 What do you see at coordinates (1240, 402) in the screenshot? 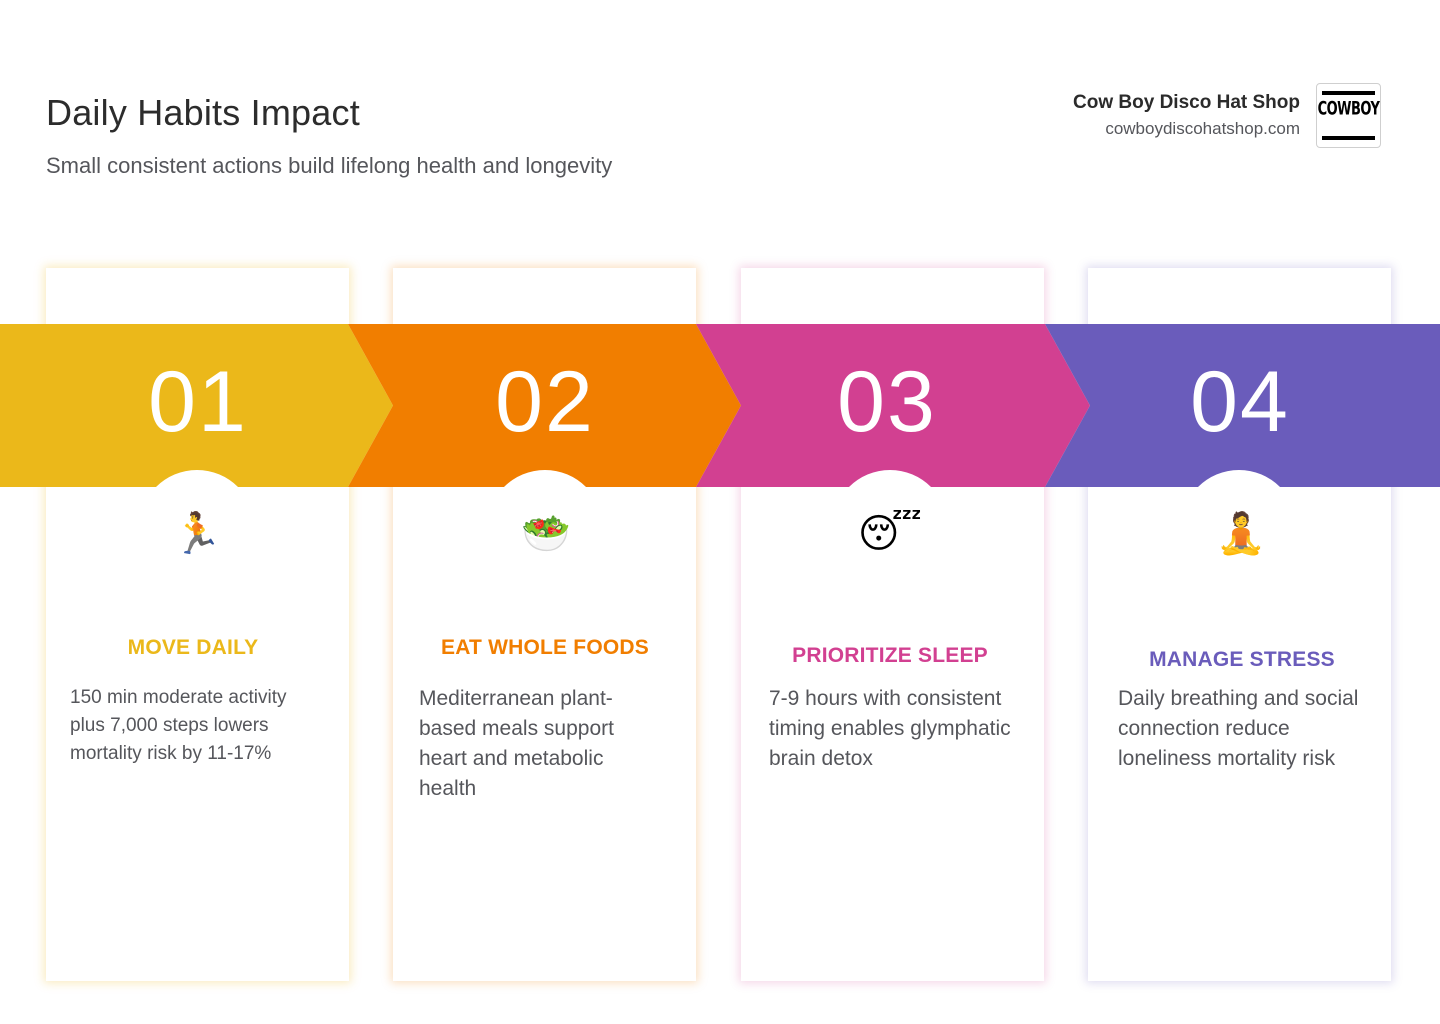
I see `step-number-4: 04` at bounding box center [1240, 402].